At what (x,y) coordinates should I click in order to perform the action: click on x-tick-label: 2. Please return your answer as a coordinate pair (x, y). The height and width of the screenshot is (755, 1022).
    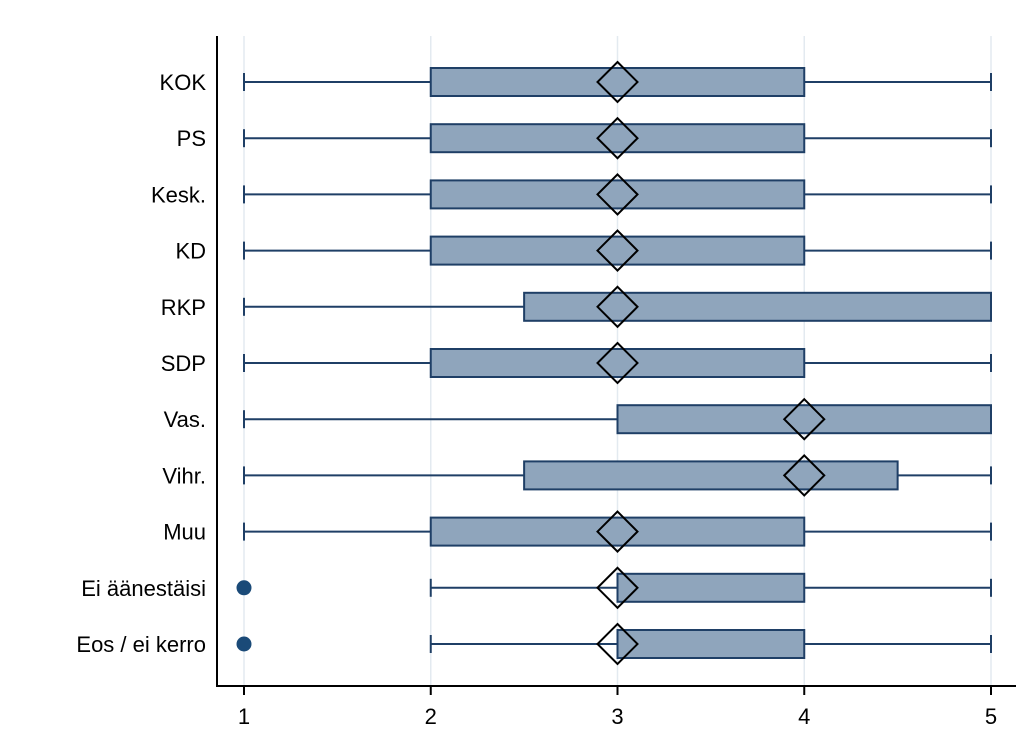
    Looking at the image, I should click on (431, 716).